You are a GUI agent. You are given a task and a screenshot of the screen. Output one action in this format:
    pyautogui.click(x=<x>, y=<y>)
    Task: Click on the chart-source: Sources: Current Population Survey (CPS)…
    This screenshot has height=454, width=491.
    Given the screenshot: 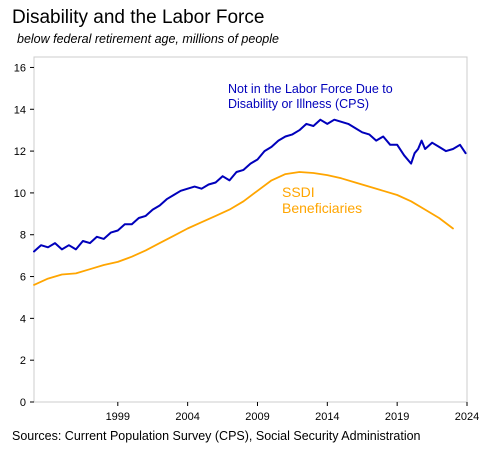 What is the action you would take?
    pyautogui.click(x=216, y=436)
    